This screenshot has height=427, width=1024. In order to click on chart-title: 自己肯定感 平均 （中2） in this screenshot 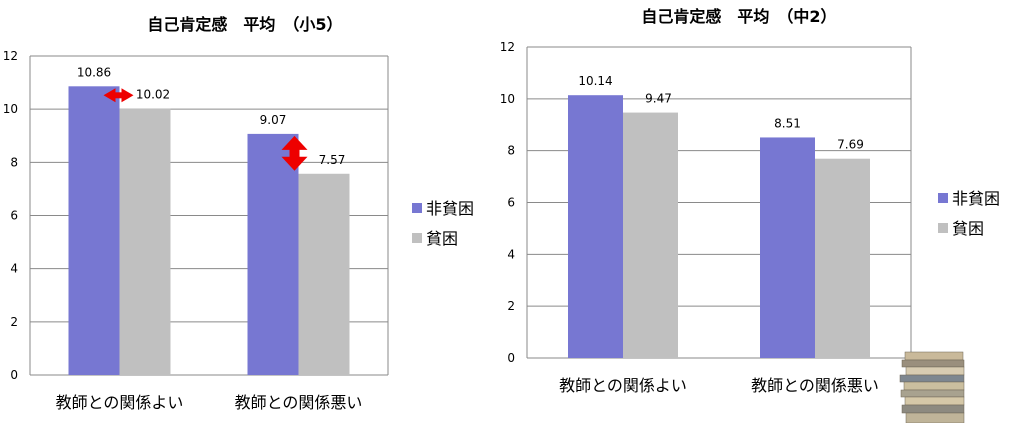, I will do `click(738, 16)`.